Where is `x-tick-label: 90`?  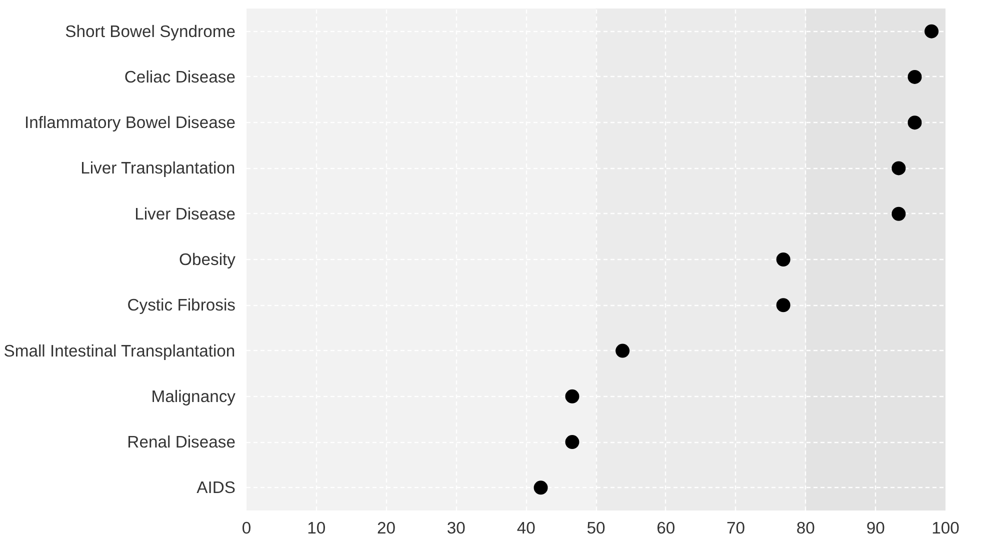
x-tick-label: 90 is located at coordinates (875, 528).